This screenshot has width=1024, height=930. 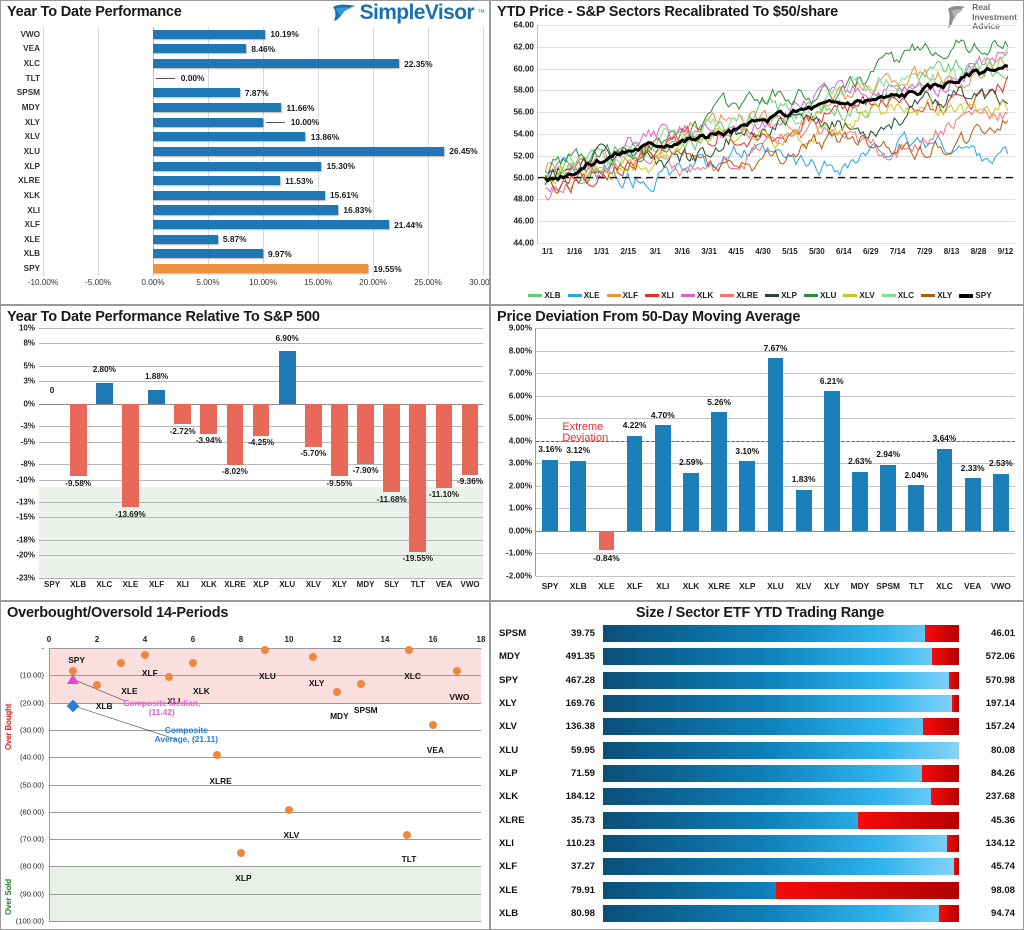 I want to click on category-label: XLP, so click(x=32, y=166).